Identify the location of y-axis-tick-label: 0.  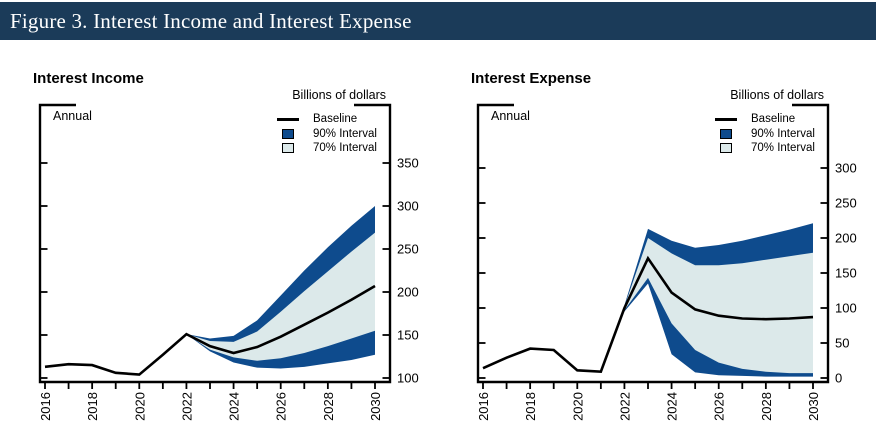
(838, 378).